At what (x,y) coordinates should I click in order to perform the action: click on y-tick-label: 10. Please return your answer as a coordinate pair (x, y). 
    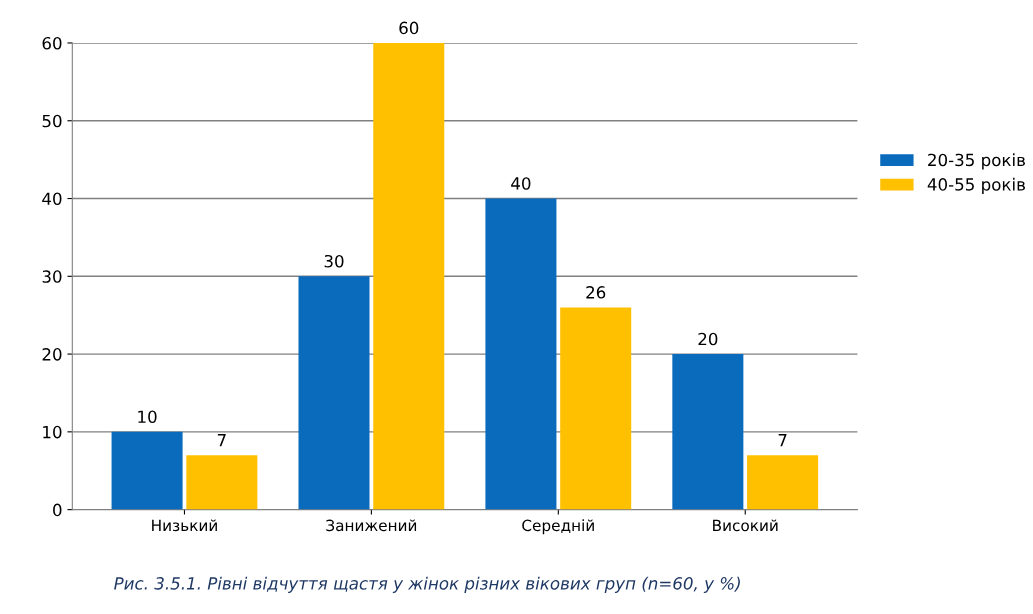
    Looking at the image, I should click on (52, 432).